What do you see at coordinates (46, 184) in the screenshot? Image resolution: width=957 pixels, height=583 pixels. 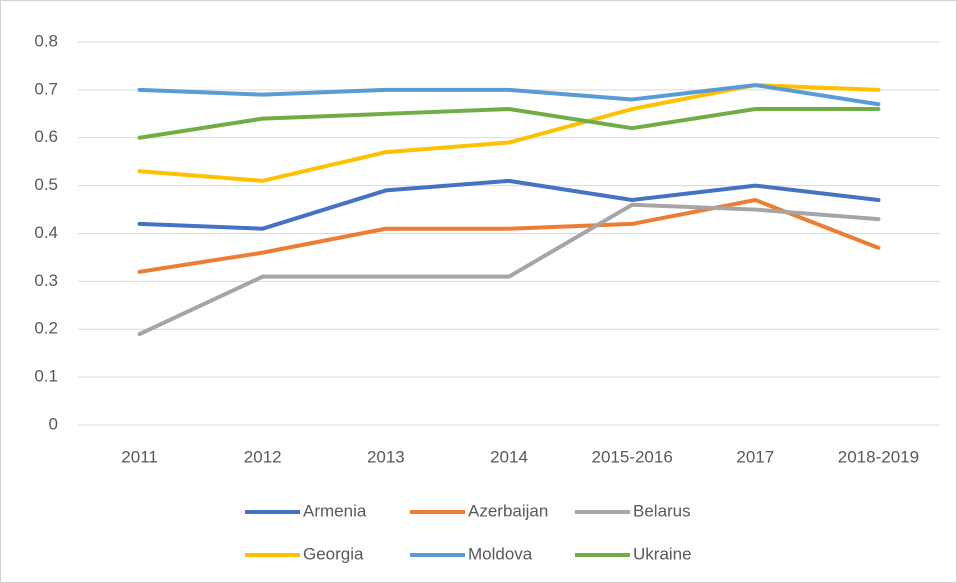 I see `y-tick-label: 0.5` at bounding box center [46, 184].